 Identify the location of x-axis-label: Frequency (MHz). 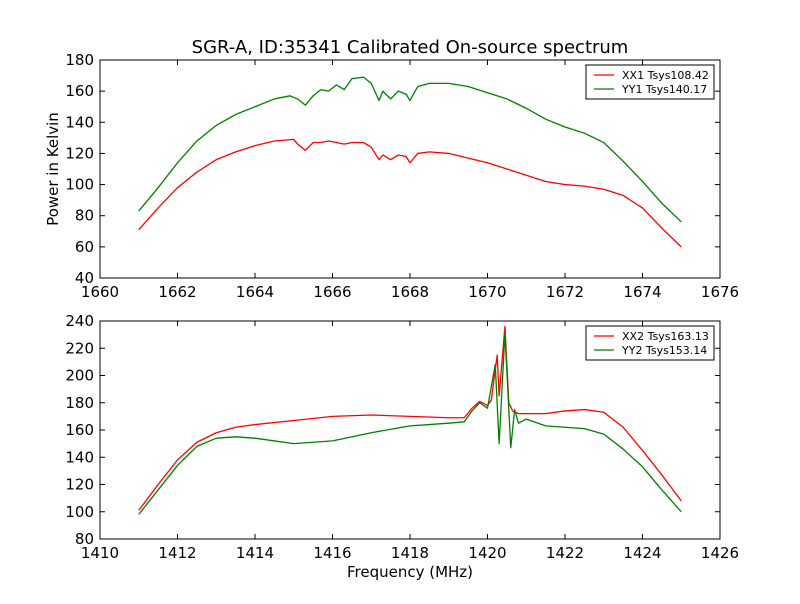
(410, 572).